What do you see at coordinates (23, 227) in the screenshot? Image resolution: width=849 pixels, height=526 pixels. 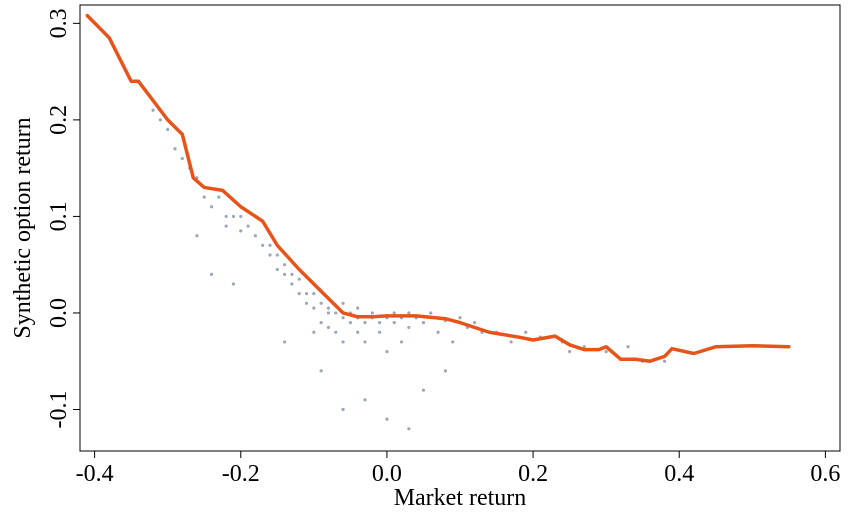 I see `y-axis-label: Synthetic option return` at bounding box center [23, 227].